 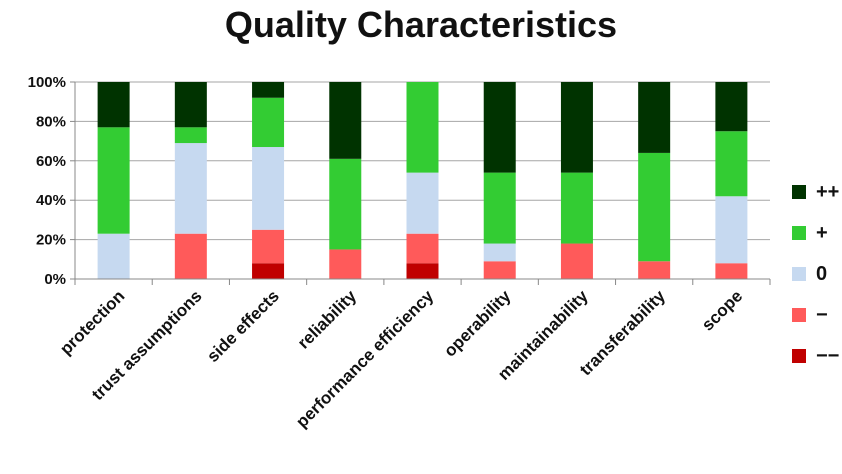 I want to click on legend-label: ++, so click(x=827, y=192).